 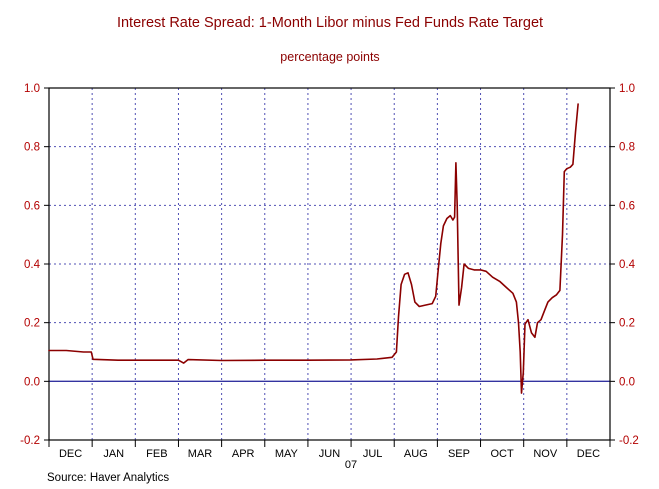 I want to click on month-label: MAR, so click(x=200, y=454).